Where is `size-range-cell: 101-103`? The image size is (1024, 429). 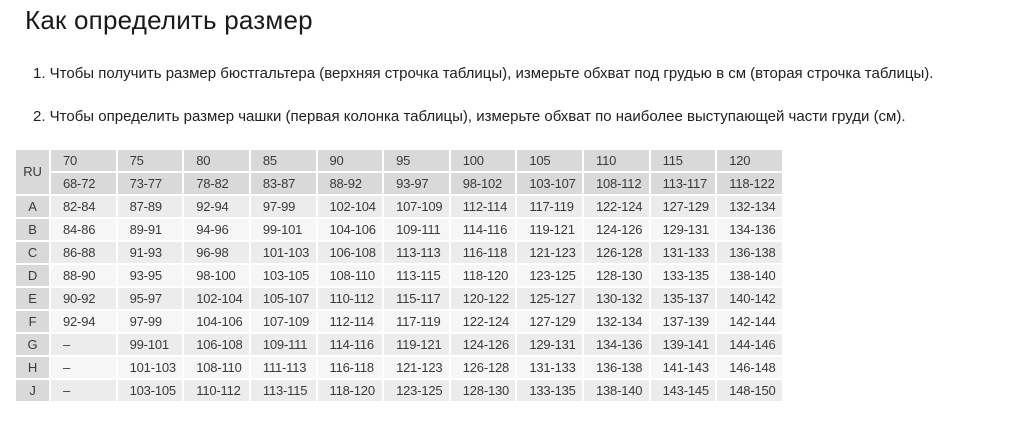
size-range-cell: 101-103 is located at coordinates (150, 367).